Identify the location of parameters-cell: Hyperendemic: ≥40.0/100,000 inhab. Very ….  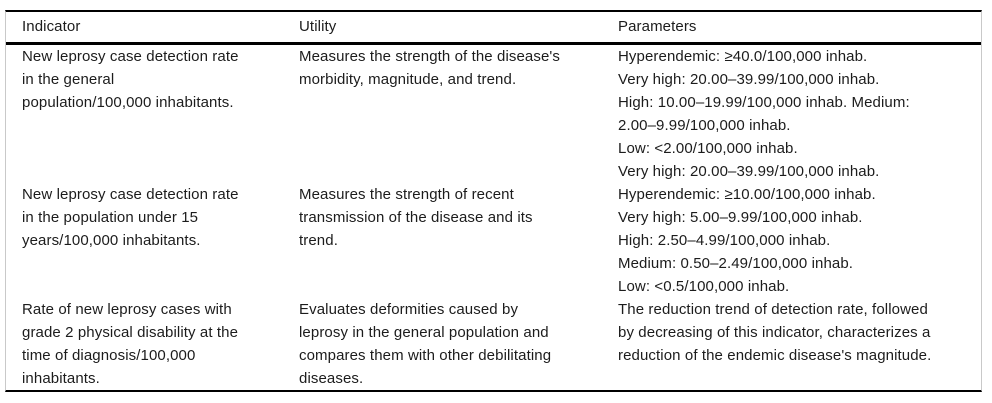
(764, 114).